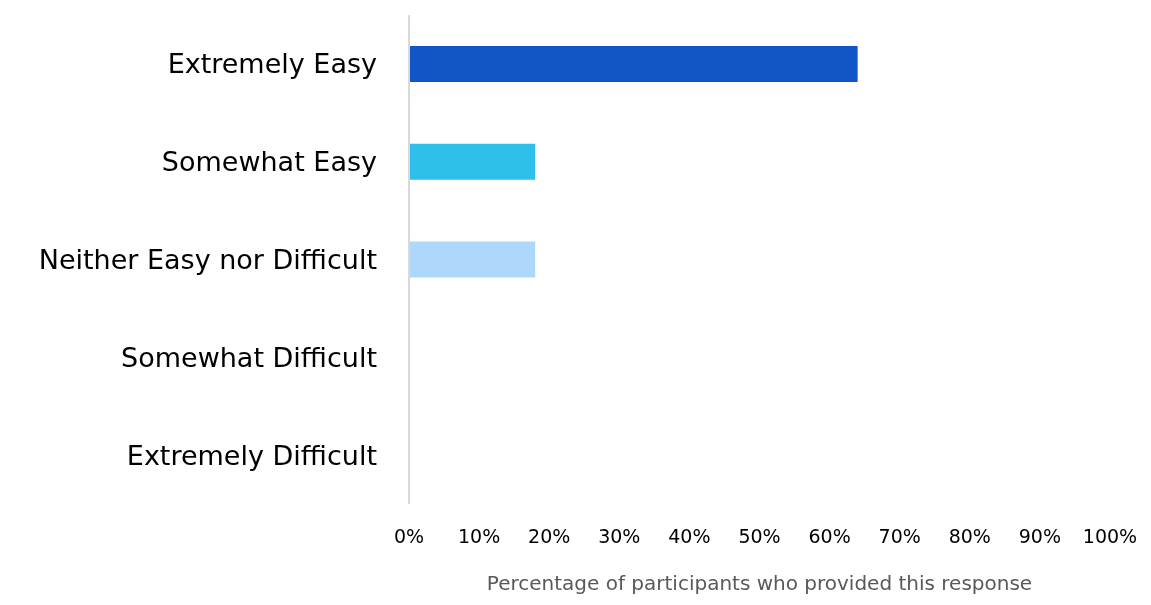 The height and width of the screenshot is (605, 1151). Describe the element at coordinates (549, 536) in the screenshot. I see `x-tick-label: 20%` at that location.